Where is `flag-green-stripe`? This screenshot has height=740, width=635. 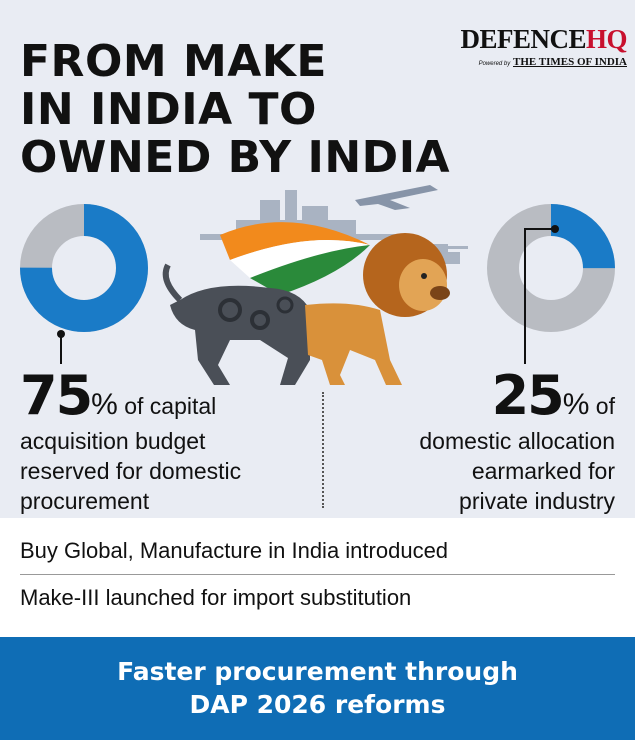
flag-green-stripe is located at coordinates (310, 270).